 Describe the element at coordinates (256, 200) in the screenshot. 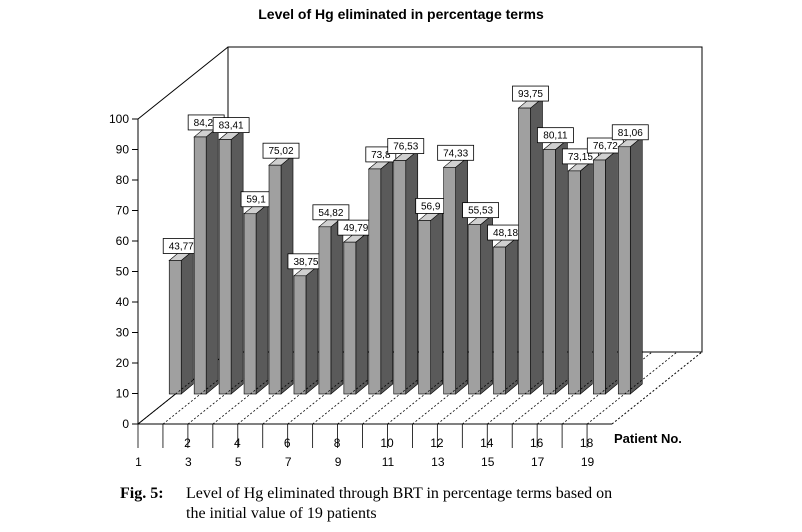

I see `data-label: 59,1` at that location.